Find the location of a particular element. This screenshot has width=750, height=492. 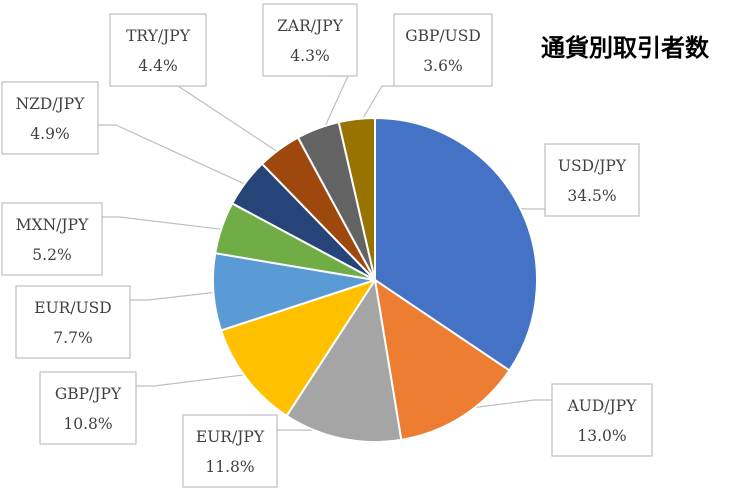

percentage-label: 34.5% is located at coordinates (591, 196).